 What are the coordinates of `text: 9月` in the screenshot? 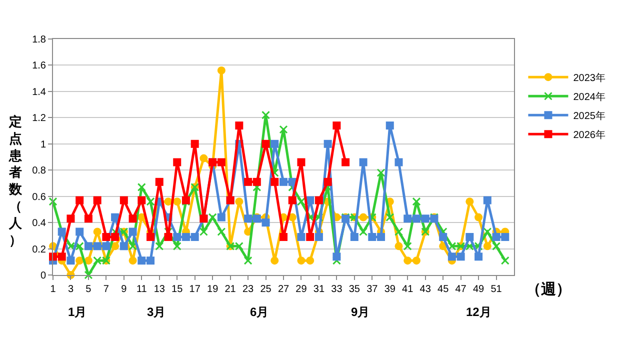 It's located at (360, 312).